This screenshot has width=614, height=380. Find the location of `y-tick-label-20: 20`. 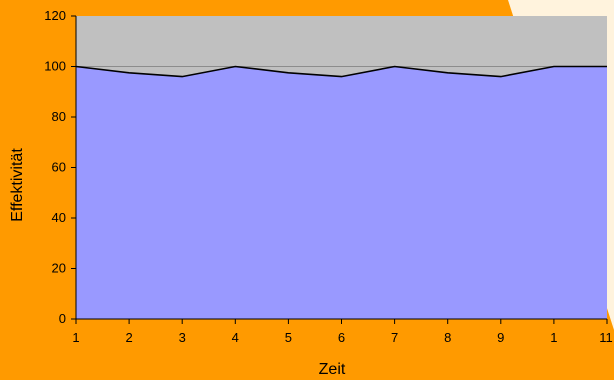

y-tick-label-20: 20 is located at coordinates (59, 268).